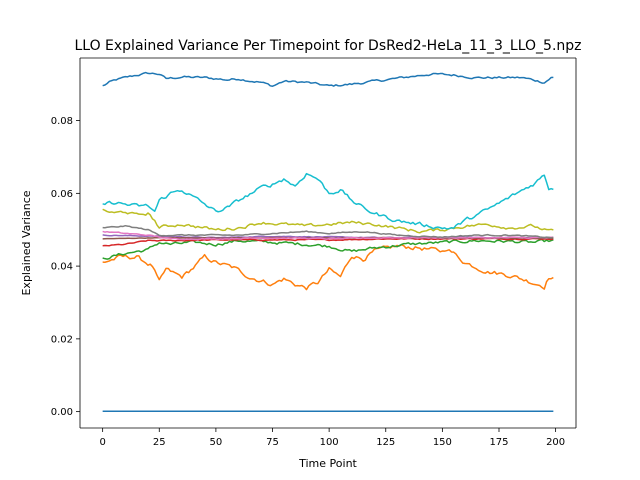  I want to click on y-tick-label: 0.04, so click(62, 267).